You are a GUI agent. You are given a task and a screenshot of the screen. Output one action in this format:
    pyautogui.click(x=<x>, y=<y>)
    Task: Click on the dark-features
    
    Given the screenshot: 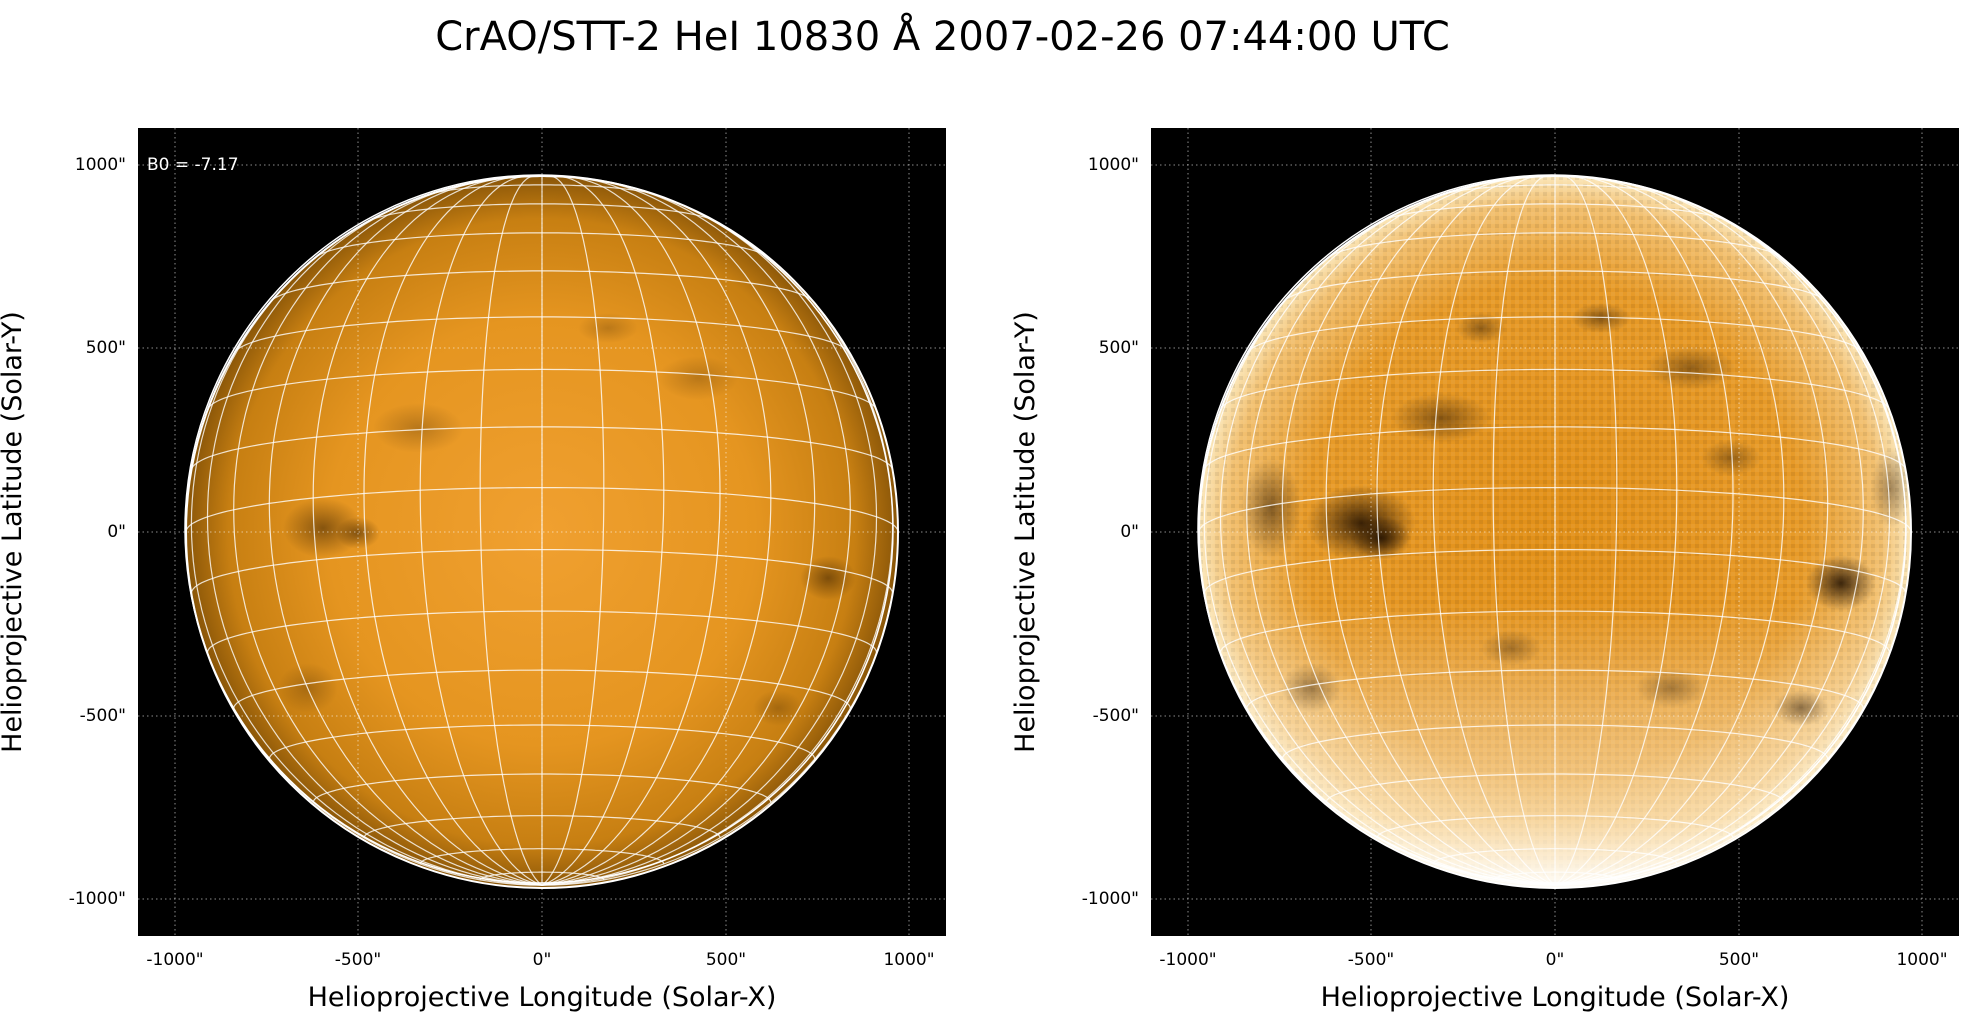 What is the action you would take?
    pyautogui.click(x=567, y=519)
    